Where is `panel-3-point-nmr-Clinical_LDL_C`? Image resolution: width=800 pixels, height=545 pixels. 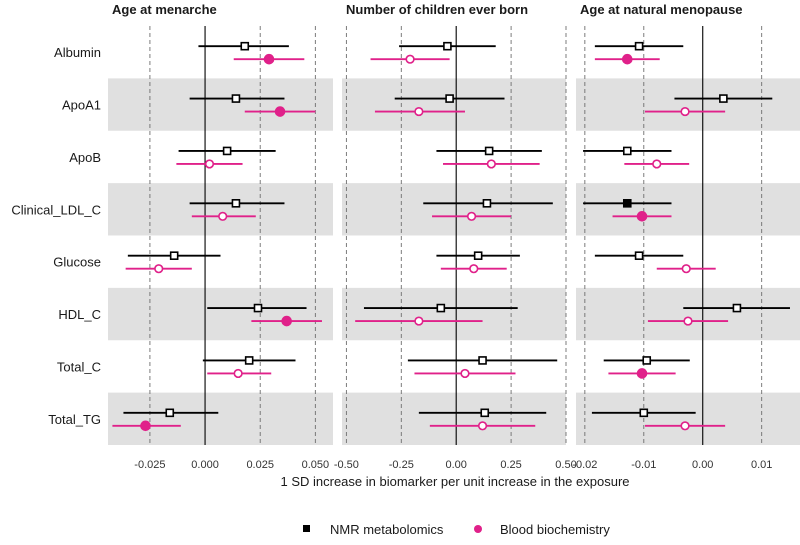
panel-3-point-nmr-Clinical_LDL_C is located at coordinates (627, 203).